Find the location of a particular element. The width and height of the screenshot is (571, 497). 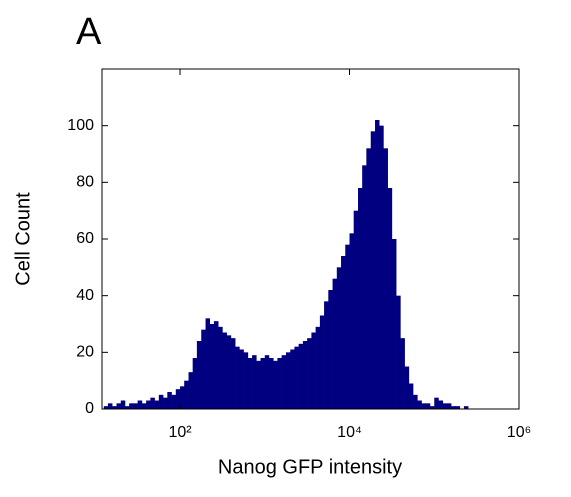

y-tick-label: 60 is located at coordinates (85, 238).